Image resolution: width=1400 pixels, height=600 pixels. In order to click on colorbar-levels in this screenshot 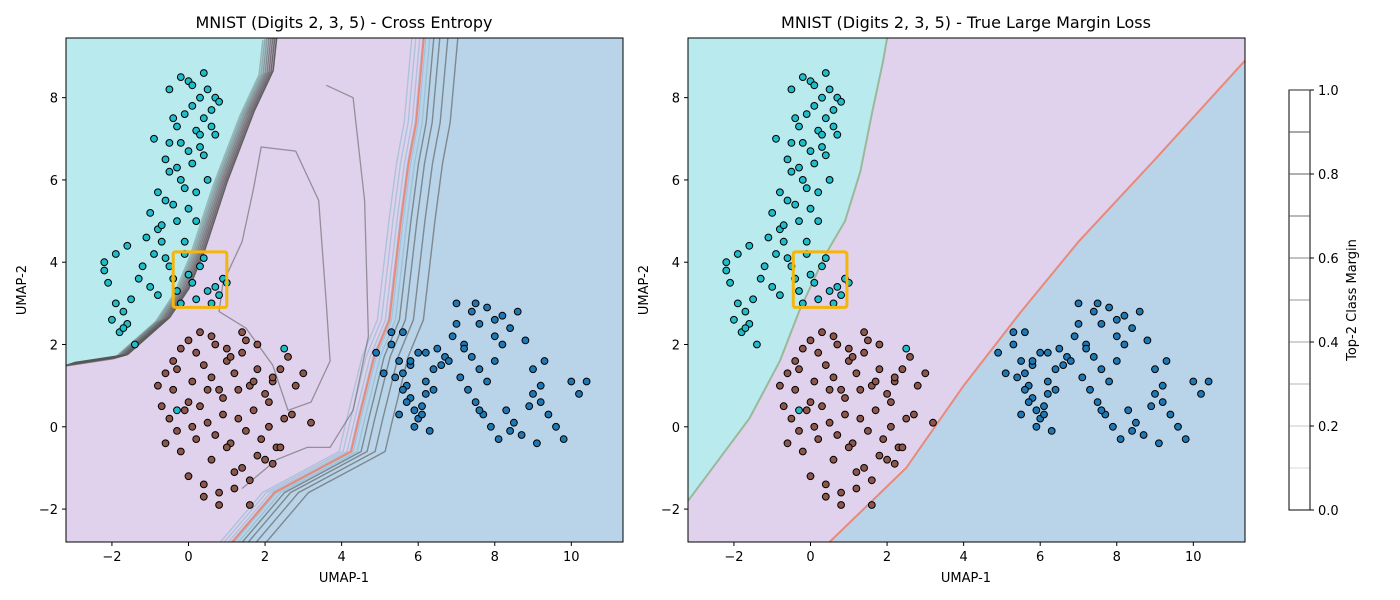, I will do `click(1299, 300)`.